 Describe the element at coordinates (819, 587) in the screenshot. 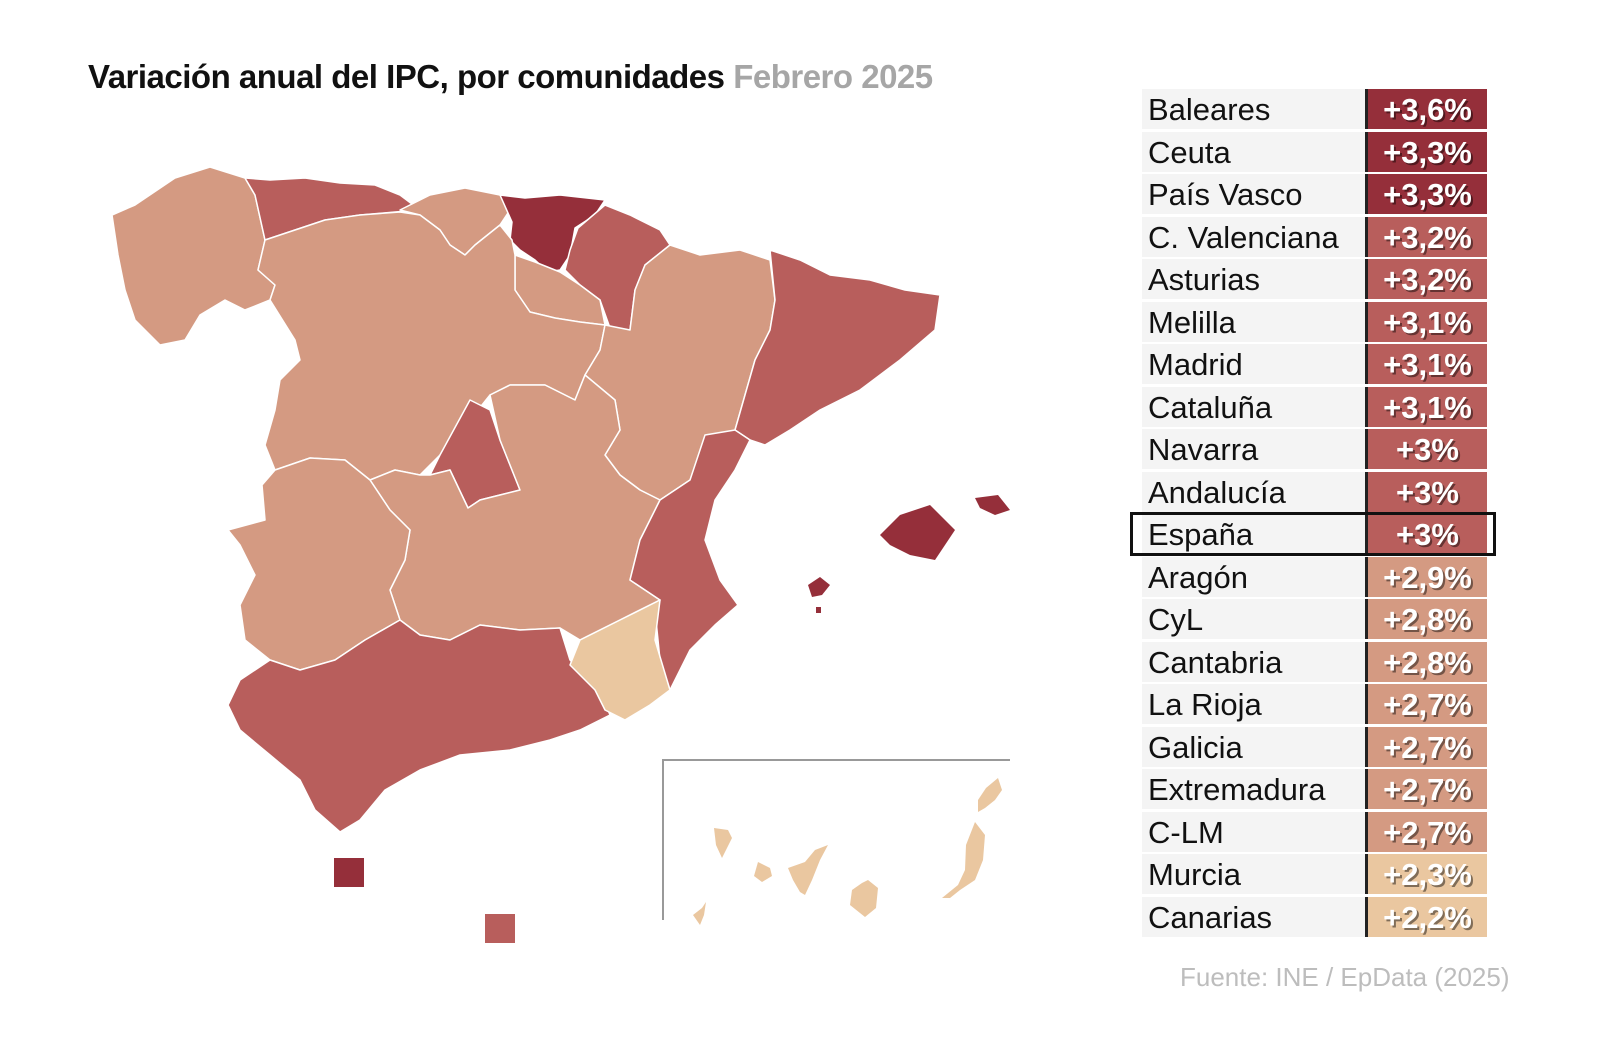

I see `region-ibiza` at that location.